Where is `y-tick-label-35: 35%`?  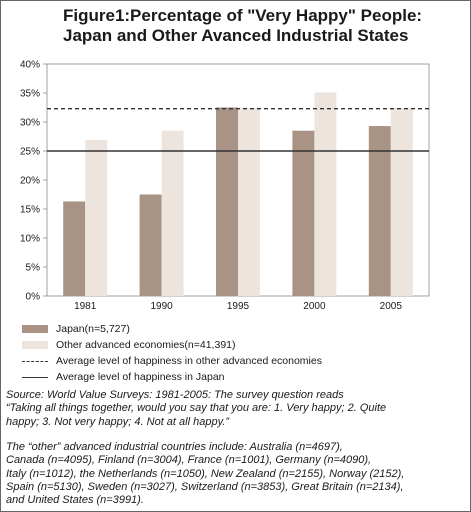
y-tick-label-35: 35% is located at coordinates (30, 94).